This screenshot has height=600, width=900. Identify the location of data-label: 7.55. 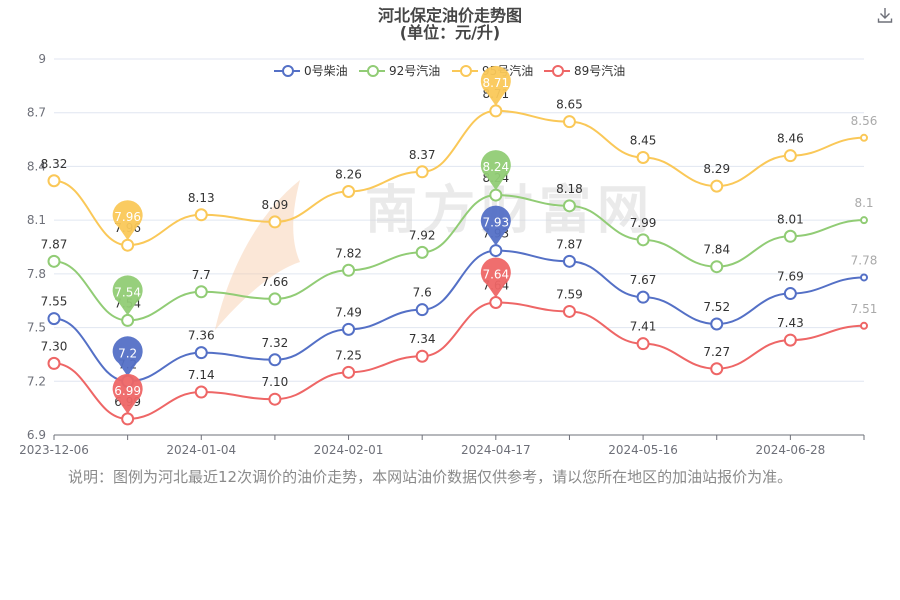
(54, 302).